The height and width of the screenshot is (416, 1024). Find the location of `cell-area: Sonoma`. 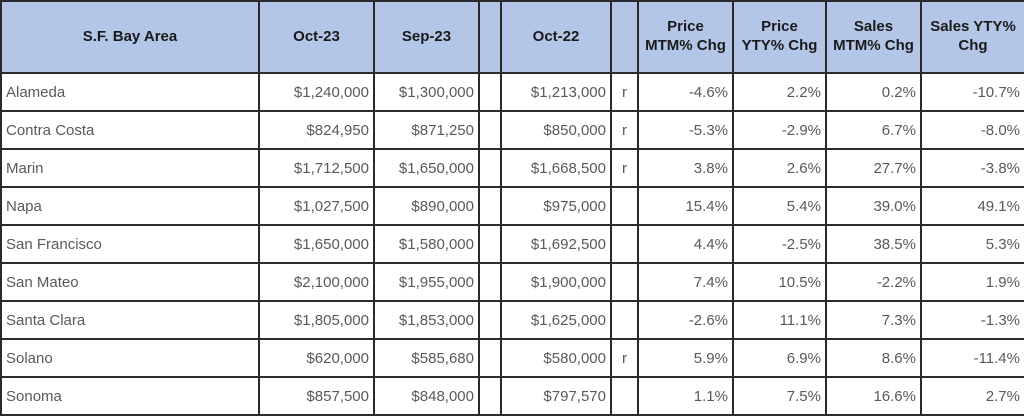

cell-area: Sonoma is located at coordinates (130, 396).